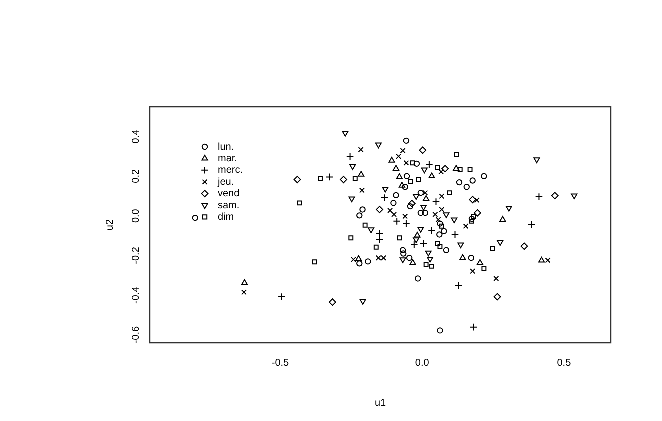 The image size is (662, 421). Describe the element at coordinates (226, 217) in the screenshot. I see `legend-label: dim` at that location.